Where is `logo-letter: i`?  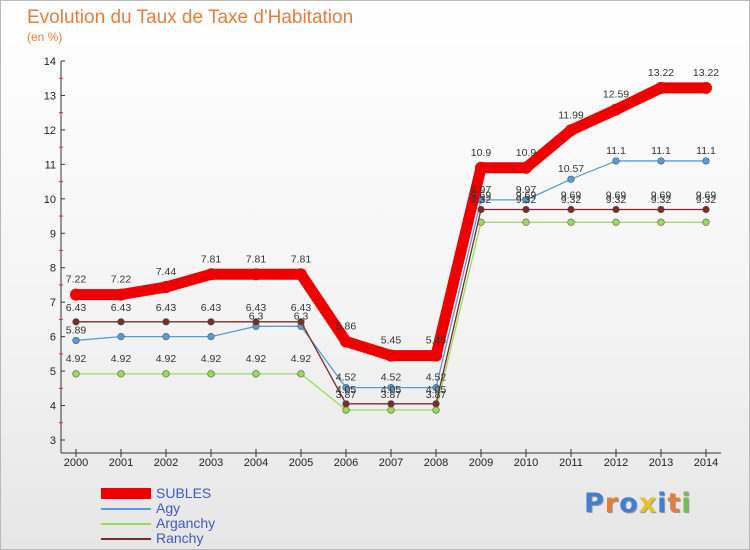
logo-letter: i is located at coordinates (662, 503).